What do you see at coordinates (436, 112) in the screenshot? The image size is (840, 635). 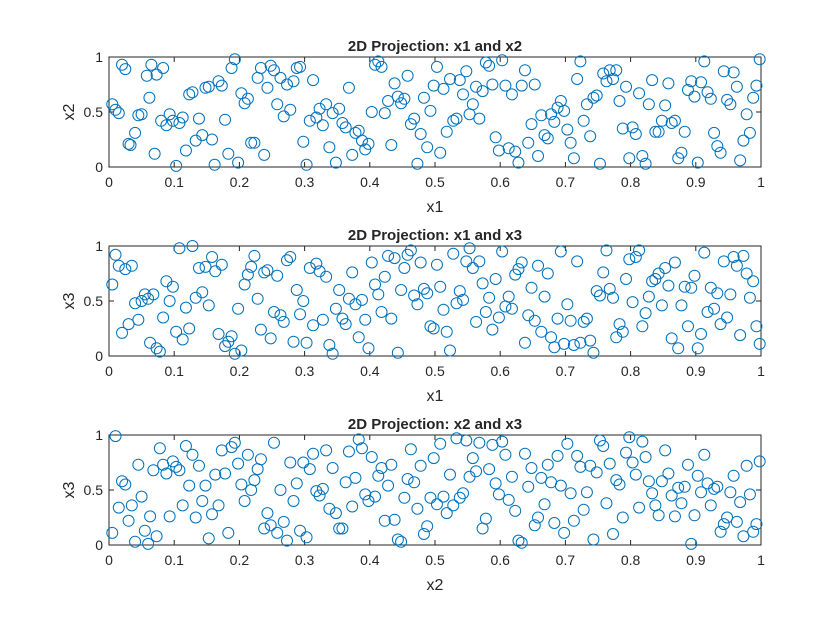 I see `scatter-series` at bounding box center [436, 112].